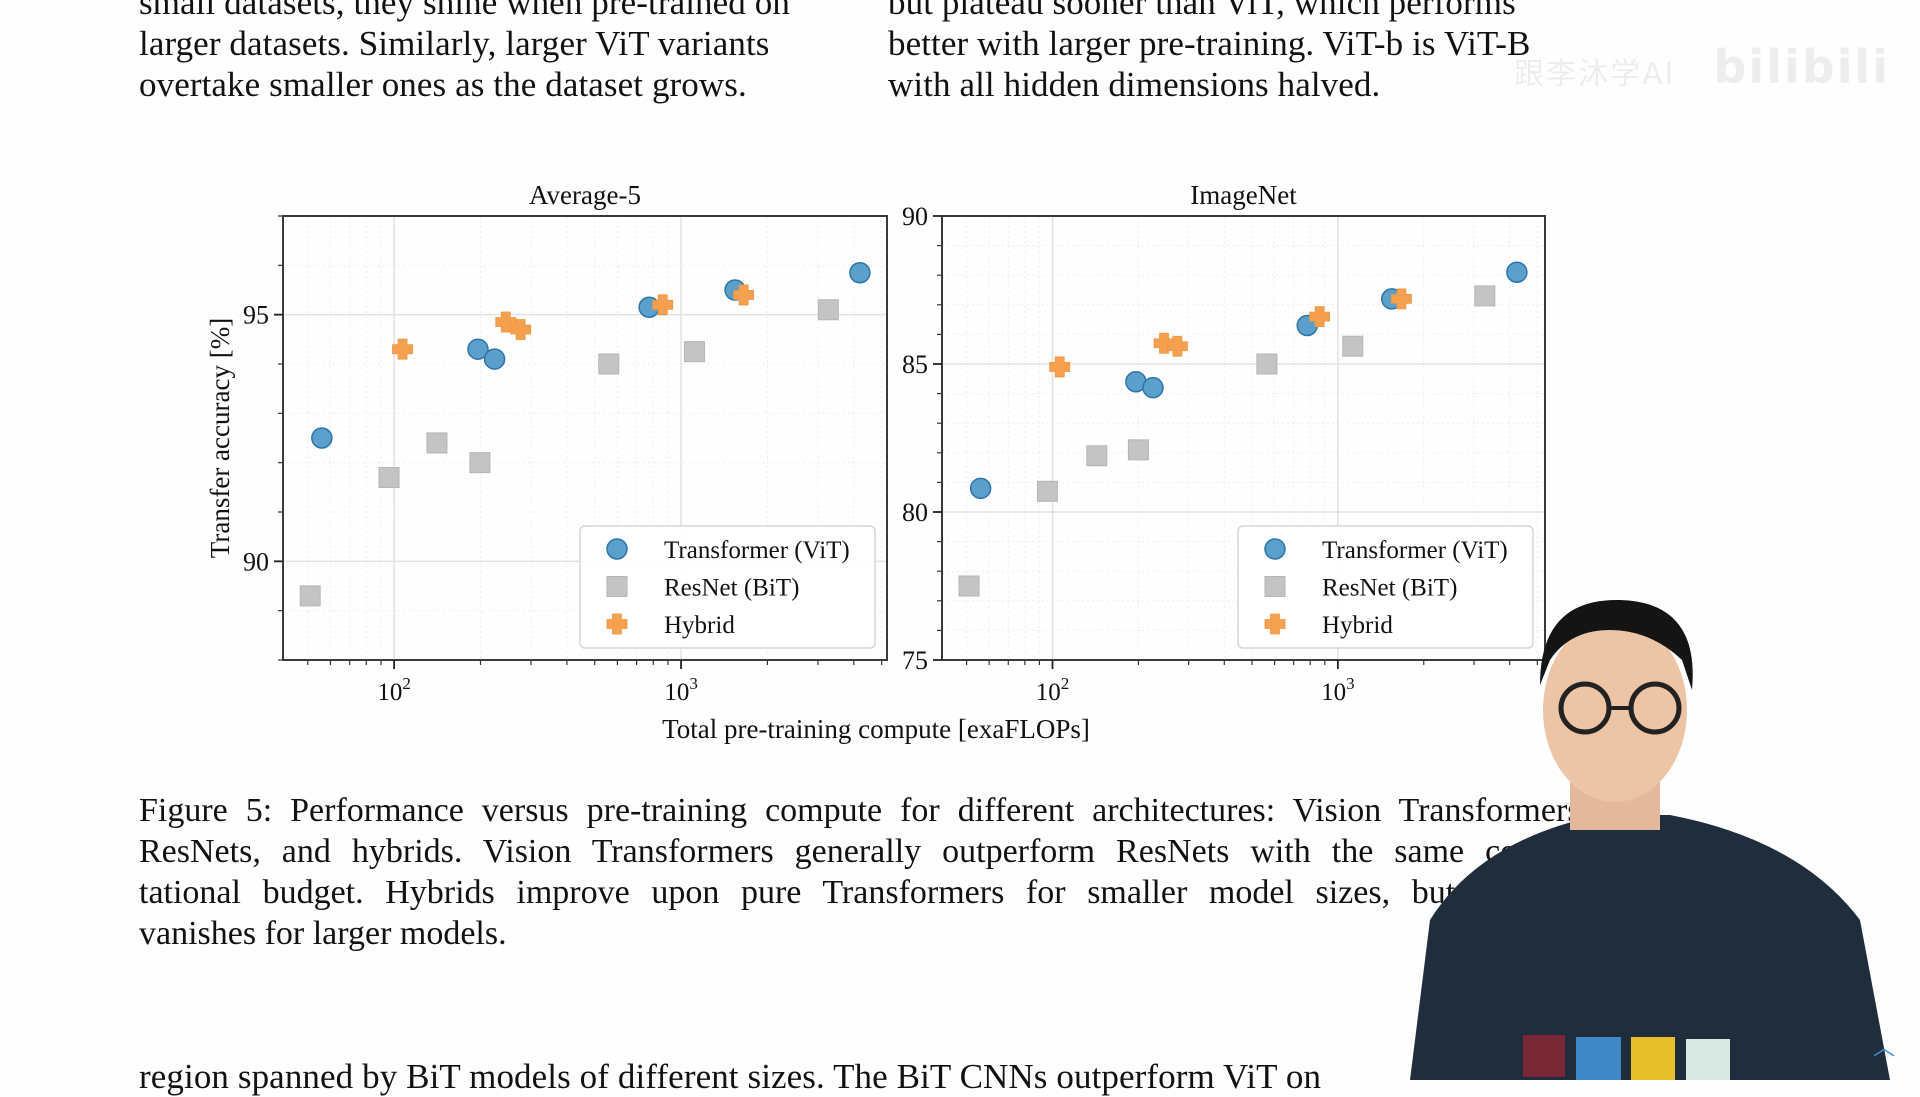 This screenshot has height=1097, width=1920. Describe the element at coordinates (1134, 84) in the screenshot. I see `text-line: with all hidden dimensions halved.` at that location.